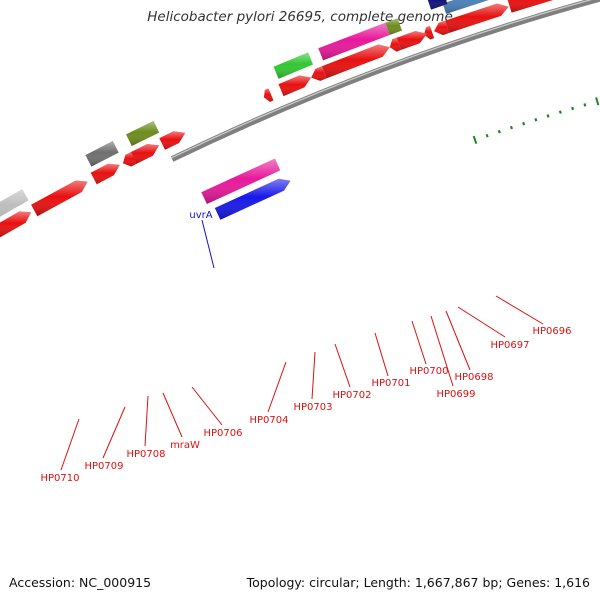 The image size is (600, 600). Describe the element at coordinates (146, 421) in the screenshot. I see `leader-hp0708` at that location.